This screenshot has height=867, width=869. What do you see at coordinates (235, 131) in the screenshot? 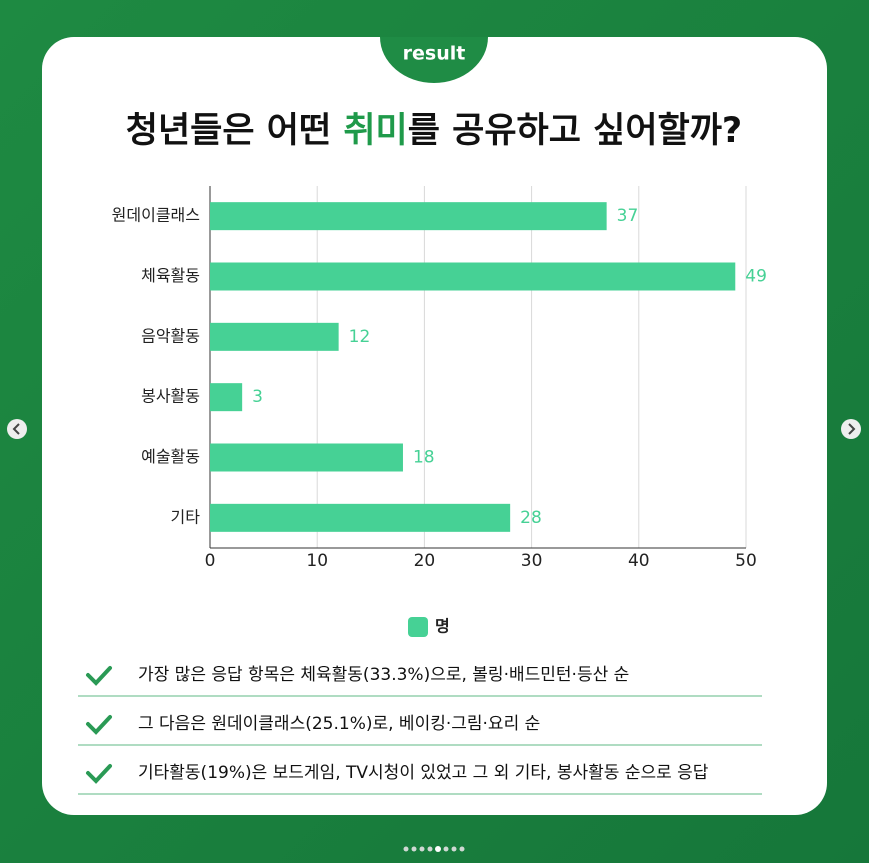
I see `title-part: 청년들은 어떤` at bounding box center [235, 131].